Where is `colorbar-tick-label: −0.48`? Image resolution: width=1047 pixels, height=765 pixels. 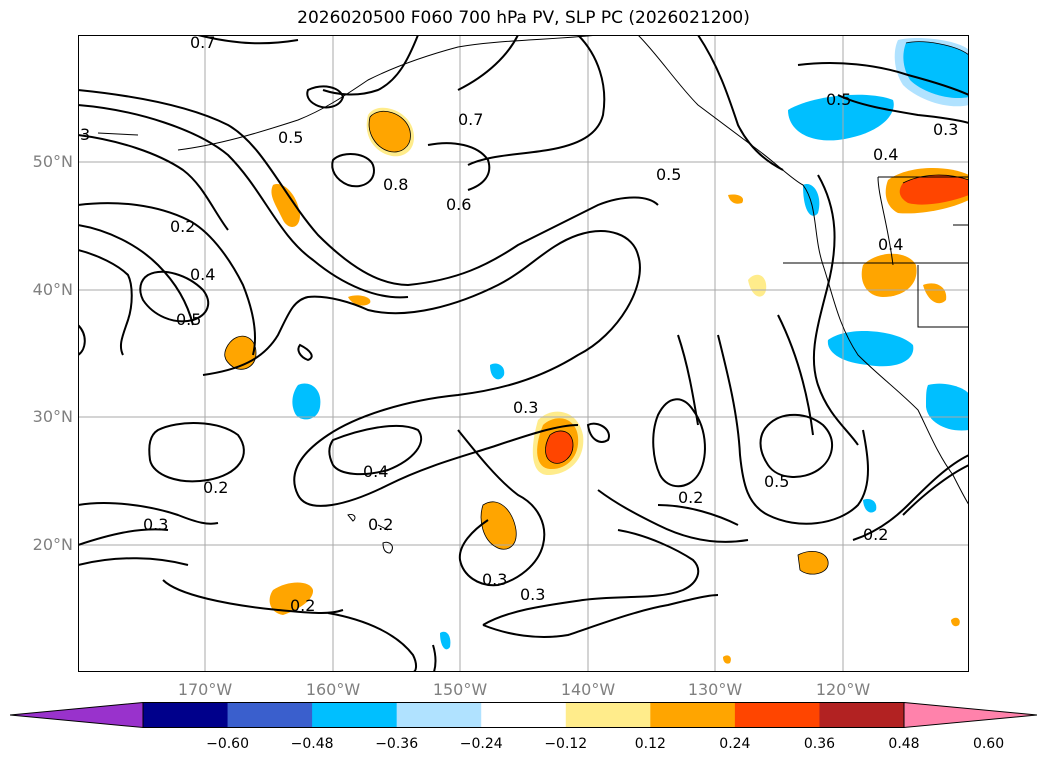 colorbar-tick-label: −0.48 is located at coordinates (312, 744).